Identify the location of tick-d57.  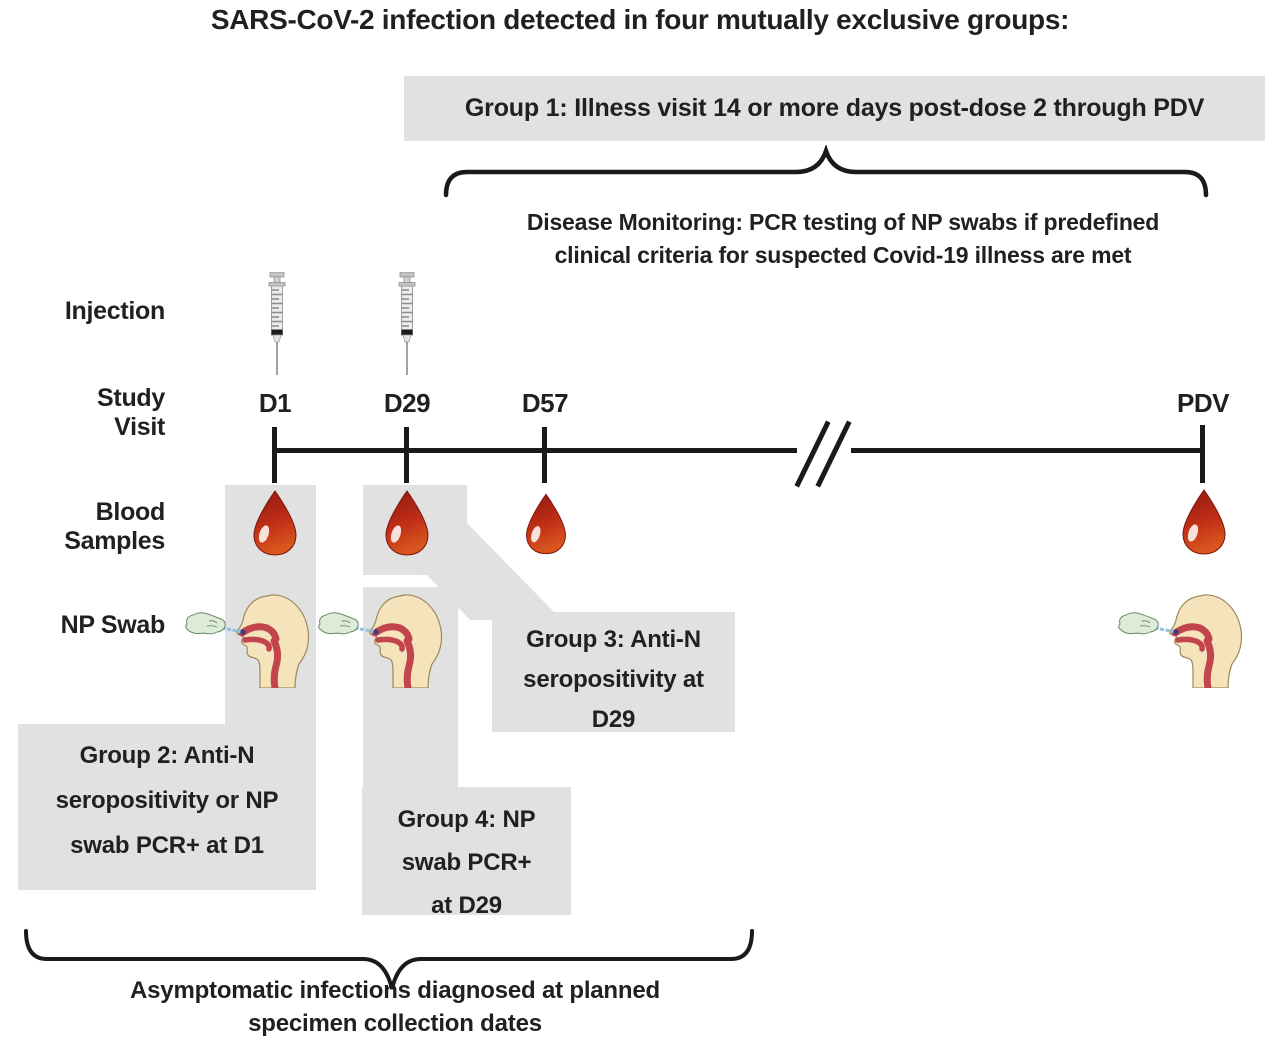
(544, 455).